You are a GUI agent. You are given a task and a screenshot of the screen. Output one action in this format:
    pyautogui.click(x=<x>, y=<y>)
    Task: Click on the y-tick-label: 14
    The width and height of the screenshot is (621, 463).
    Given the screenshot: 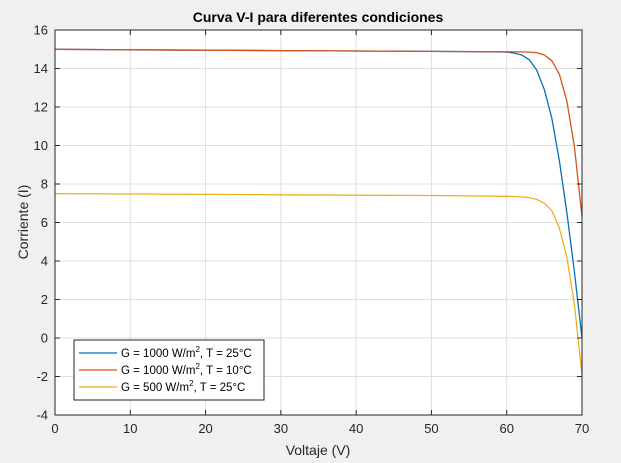 What is the action you would take?
    pyautogui.click(x=41, y=68)
    